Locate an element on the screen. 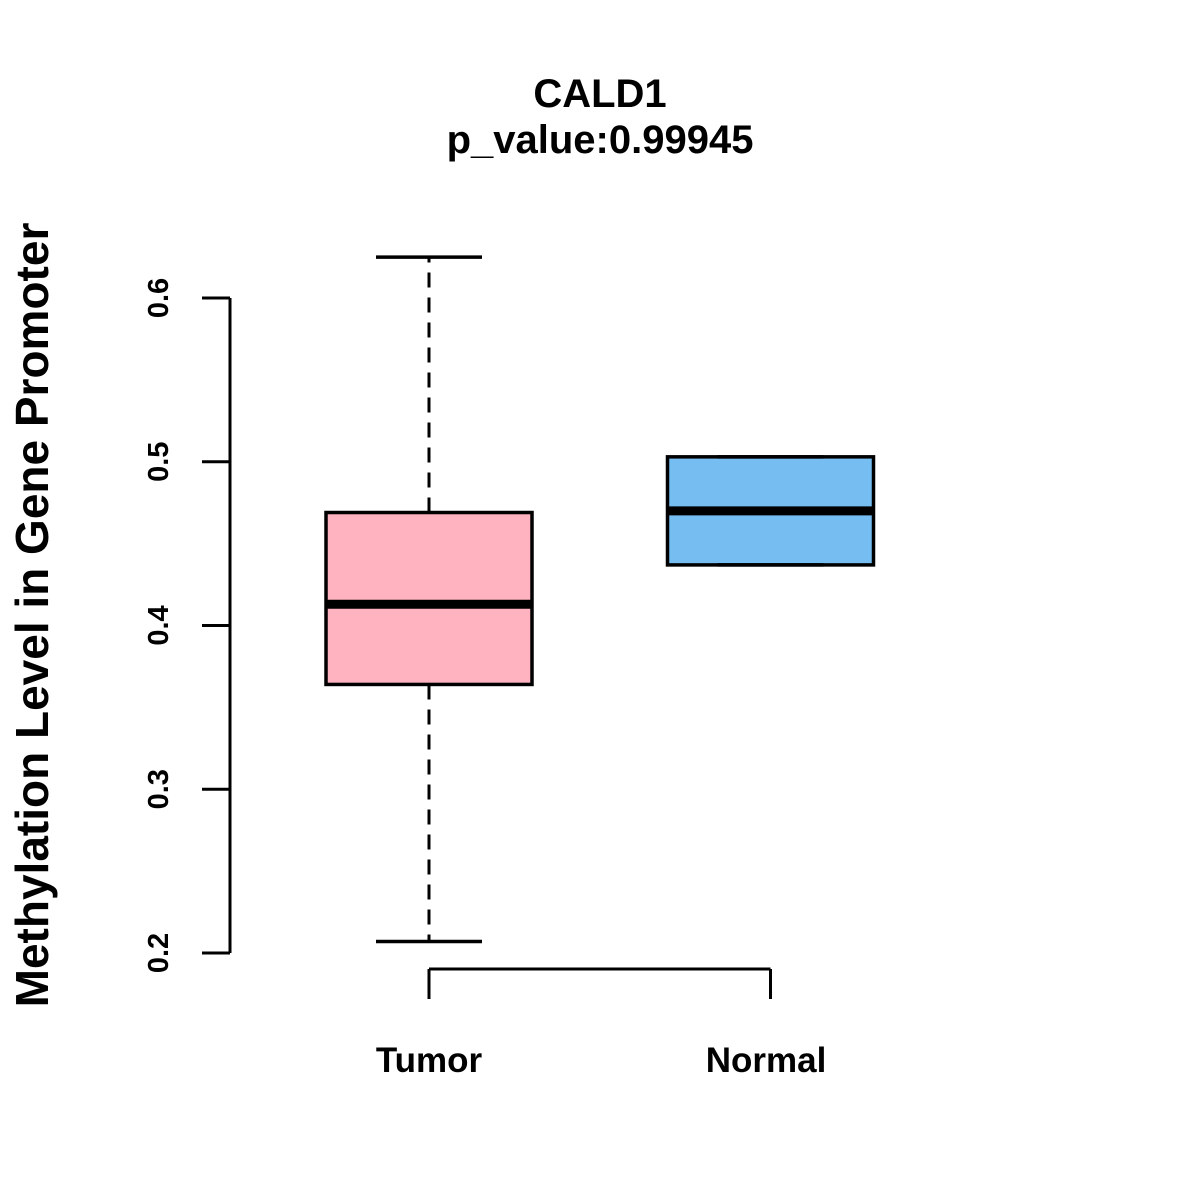  y-axis-label: Methylation Level in Gene Promoter is located at coordinates (32, 615).